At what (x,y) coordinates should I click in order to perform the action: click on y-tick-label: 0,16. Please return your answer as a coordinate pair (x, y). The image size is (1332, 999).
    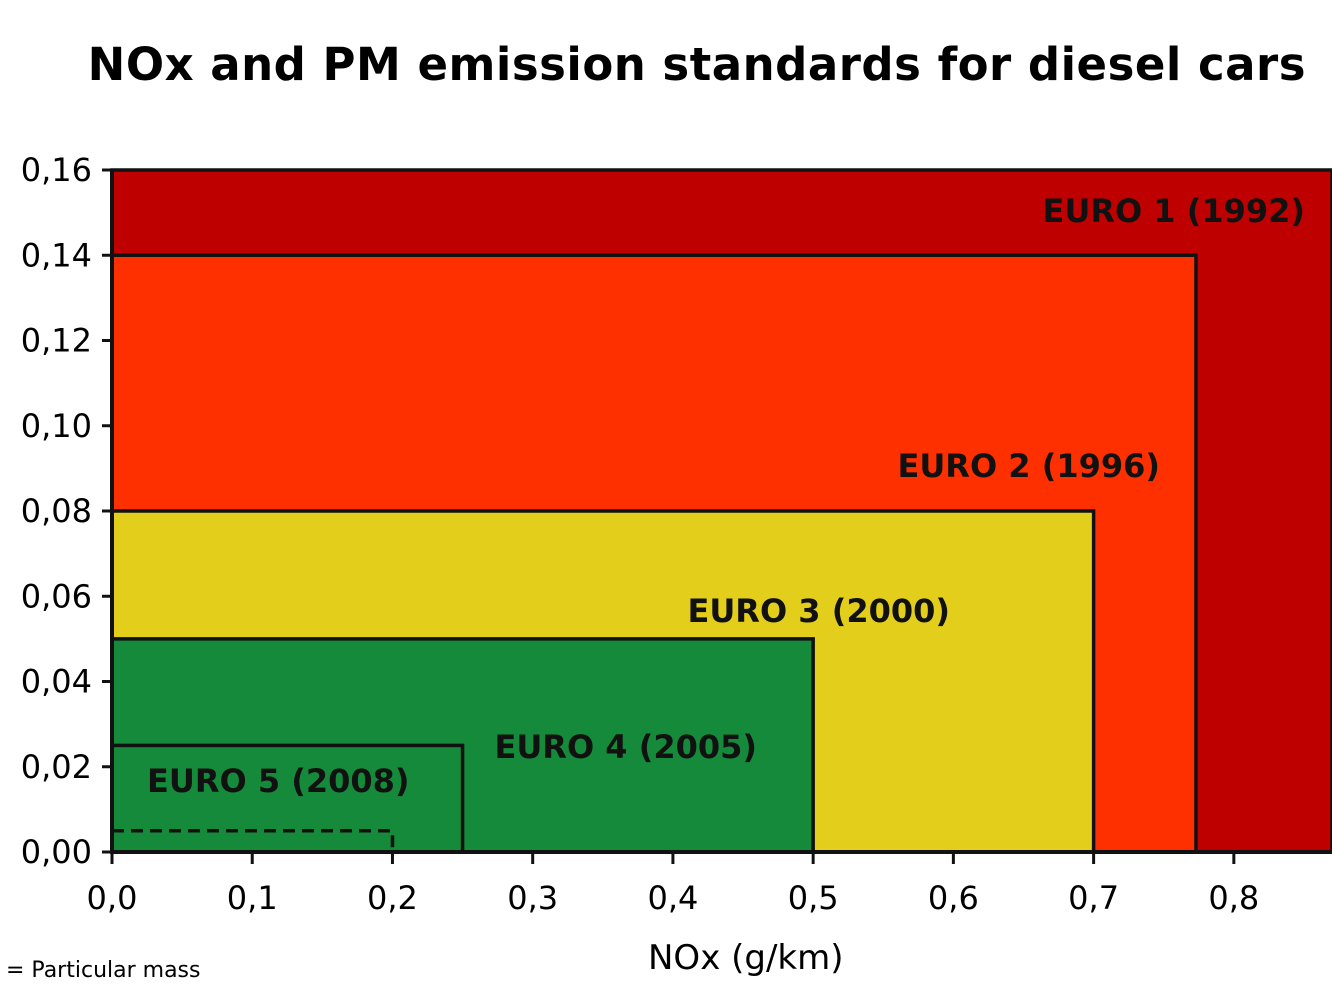
    Looking at the image, I should click on (56, 170).